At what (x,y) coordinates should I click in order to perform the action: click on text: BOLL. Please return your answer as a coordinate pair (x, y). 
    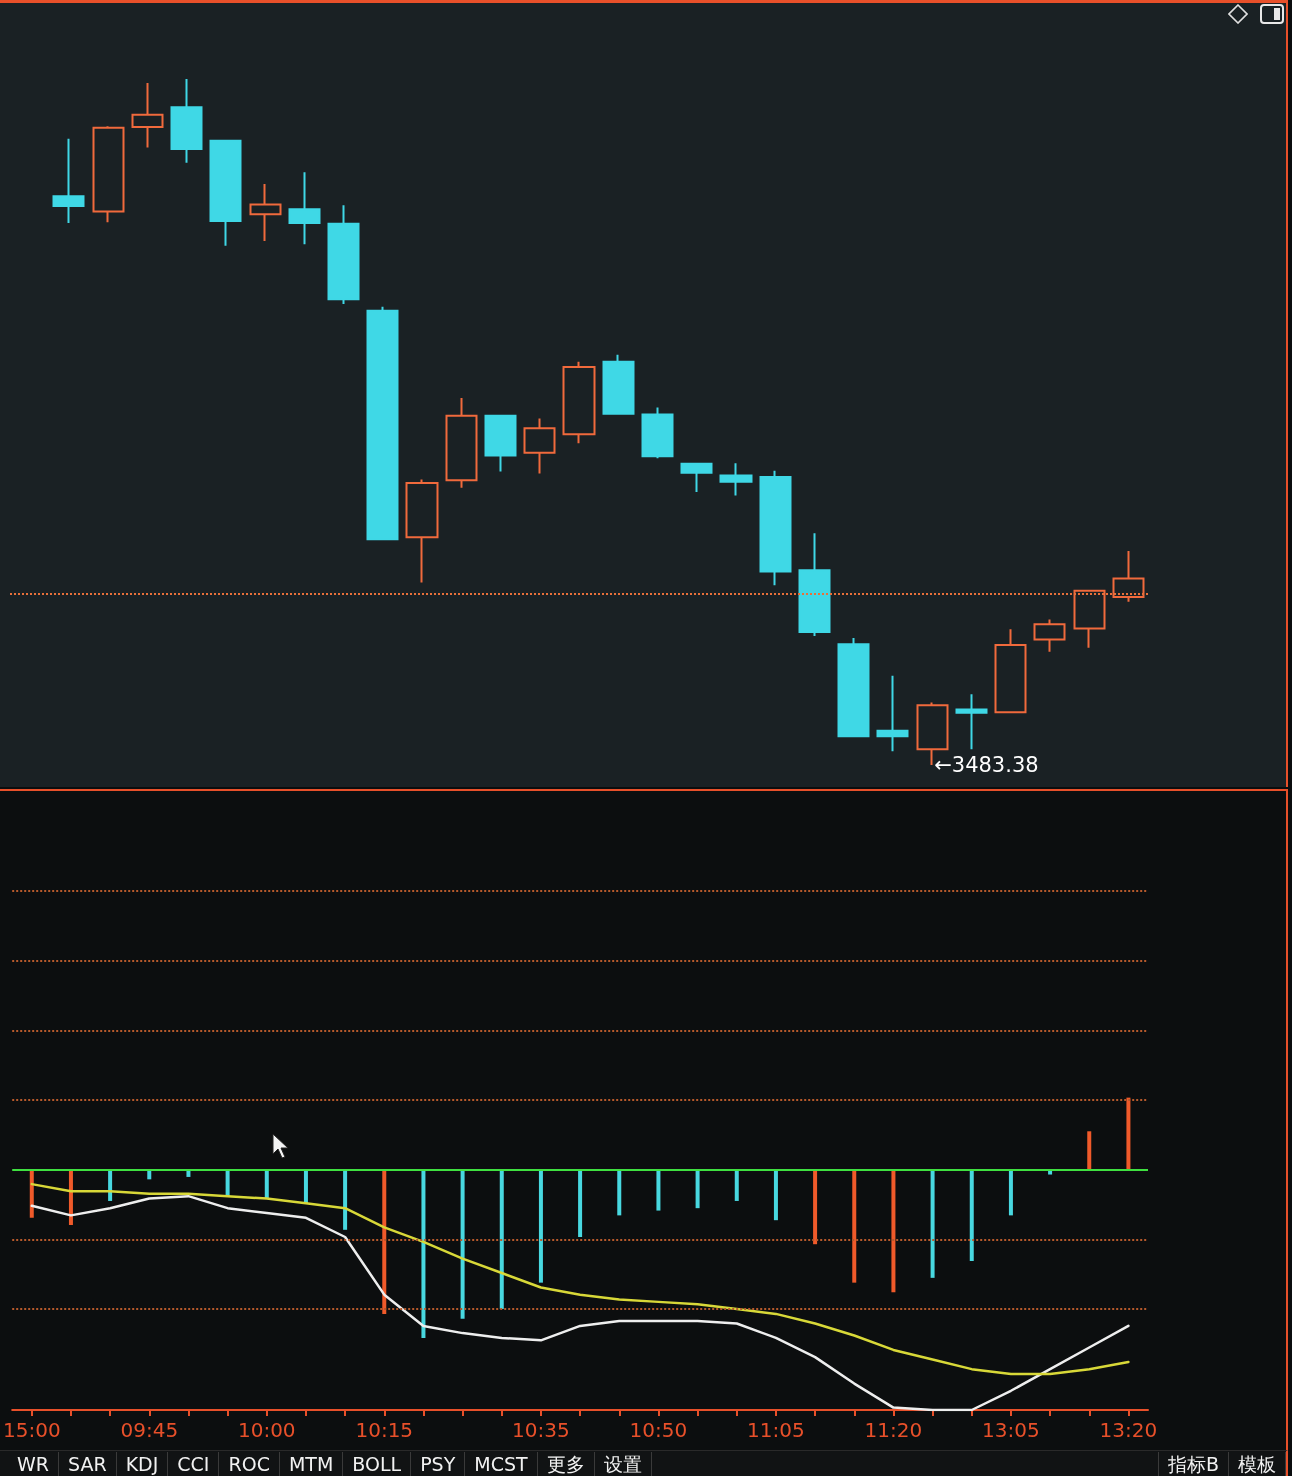
    Looking at the image, I should click on (377, 1463).